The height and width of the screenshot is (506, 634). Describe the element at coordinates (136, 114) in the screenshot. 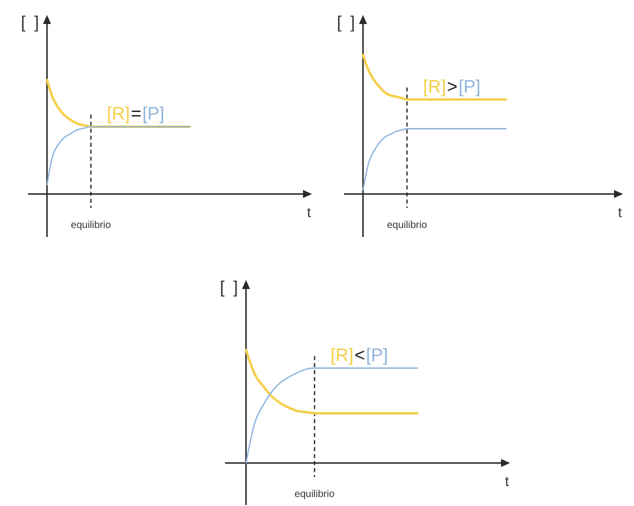

I see `annotation: =` at that location.